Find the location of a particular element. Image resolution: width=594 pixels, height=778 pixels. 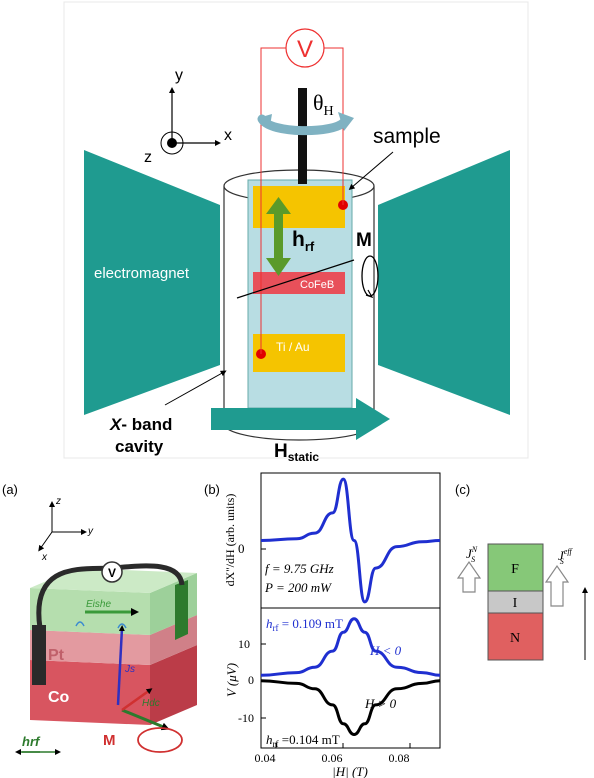

panel-a-axis-y: y is located at coordinates (90, 531).